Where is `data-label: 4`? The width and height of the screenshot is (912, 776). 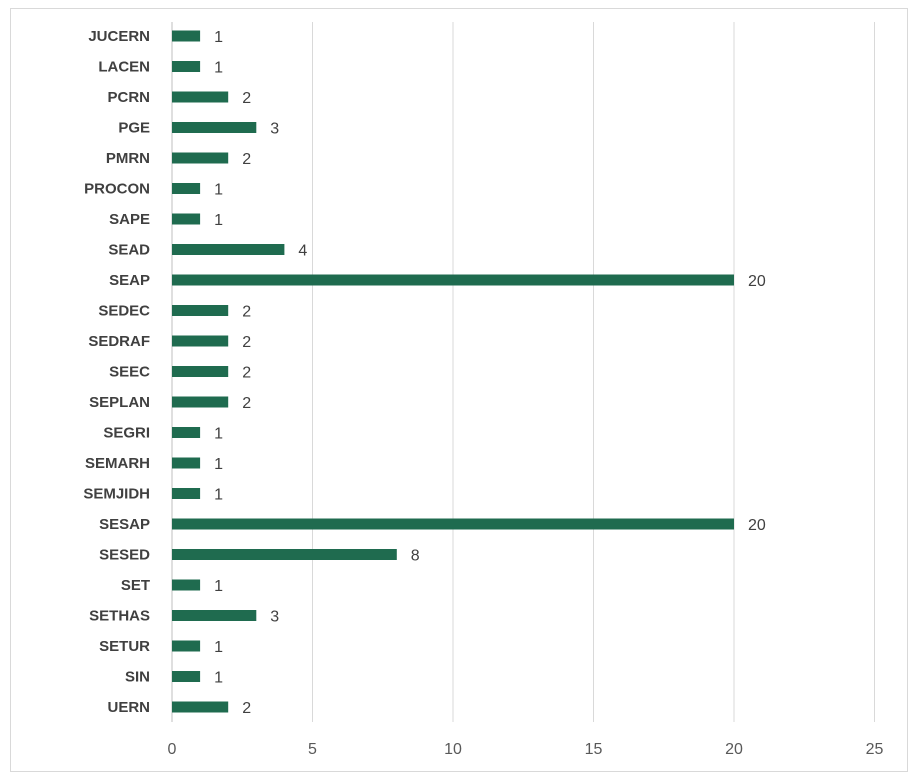
data-label: 4 is located at coordinates (302, 251).